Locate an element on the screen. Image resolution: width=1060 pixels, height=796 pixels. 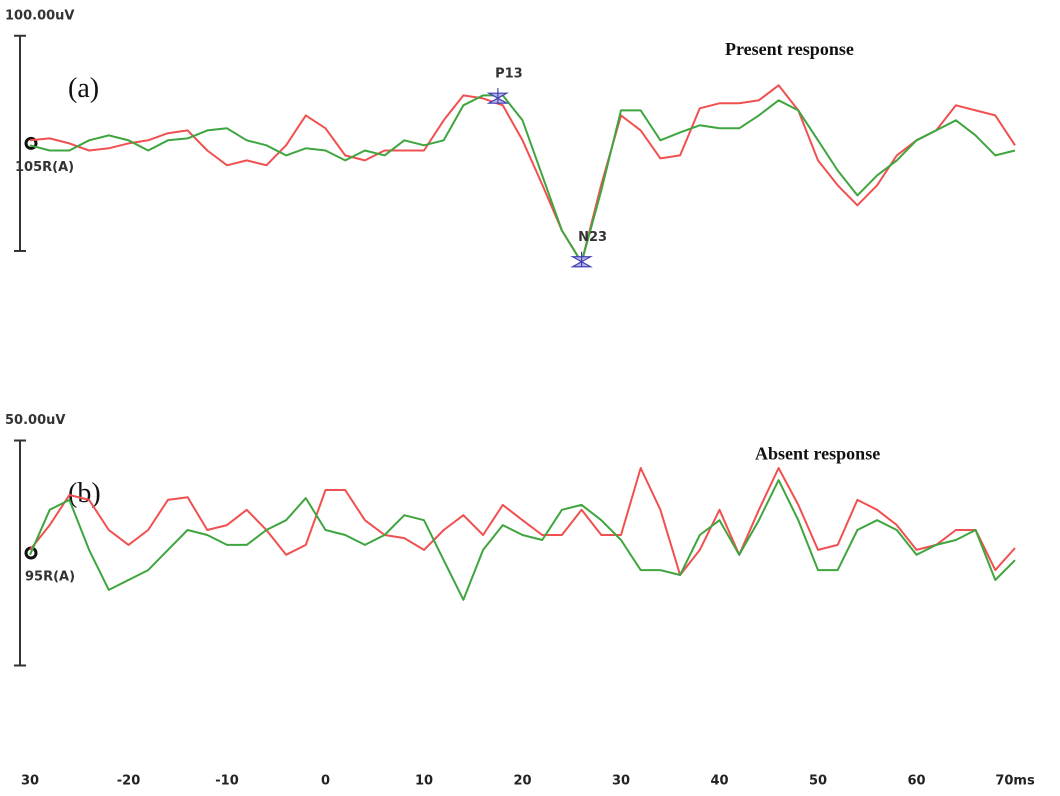
scale-label: 50.00uV is located at coordinates (35, 420).